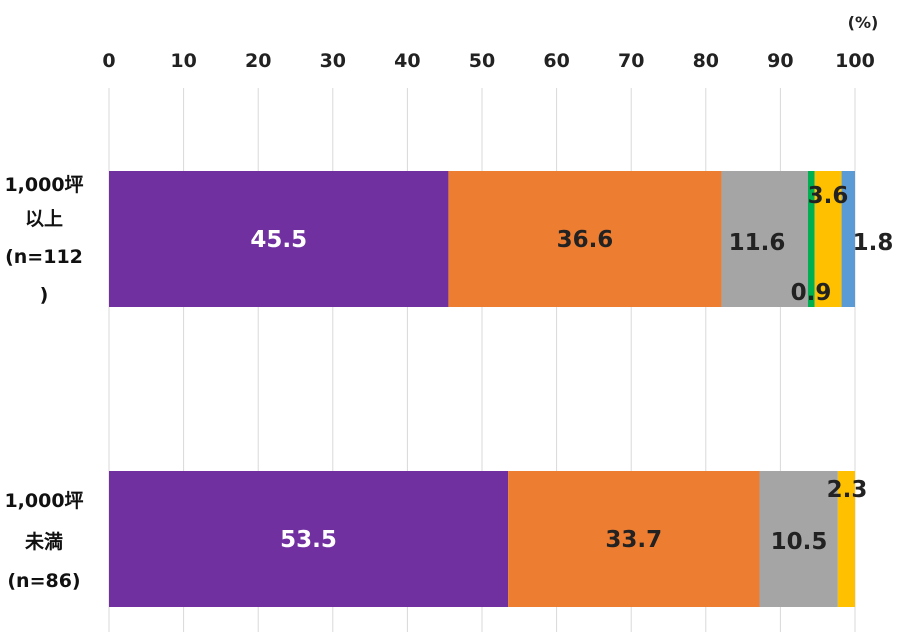 This screenshot has height=632, width=900. I want to click on x-tick-label: 60, so click(556, 61).